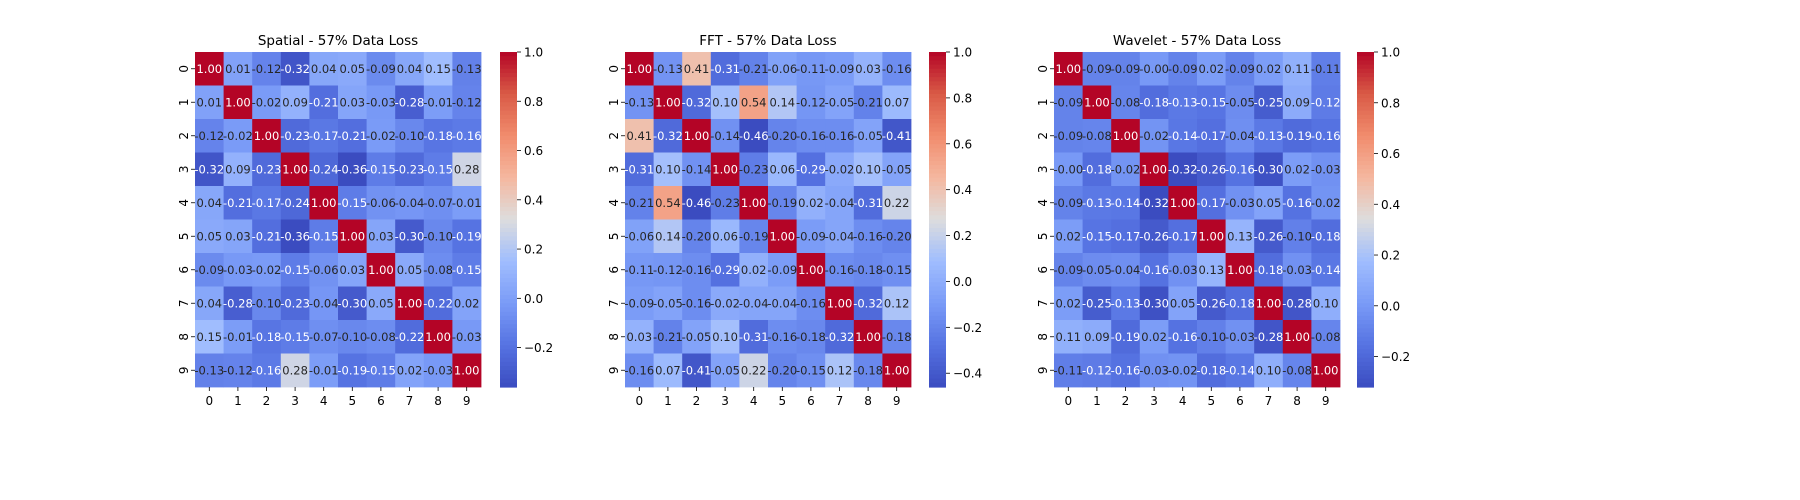  What do you see at coordinates (352, 169) in the screenshot?
I see `cell-value-label: -0.36` at bounding box center [352, 169].